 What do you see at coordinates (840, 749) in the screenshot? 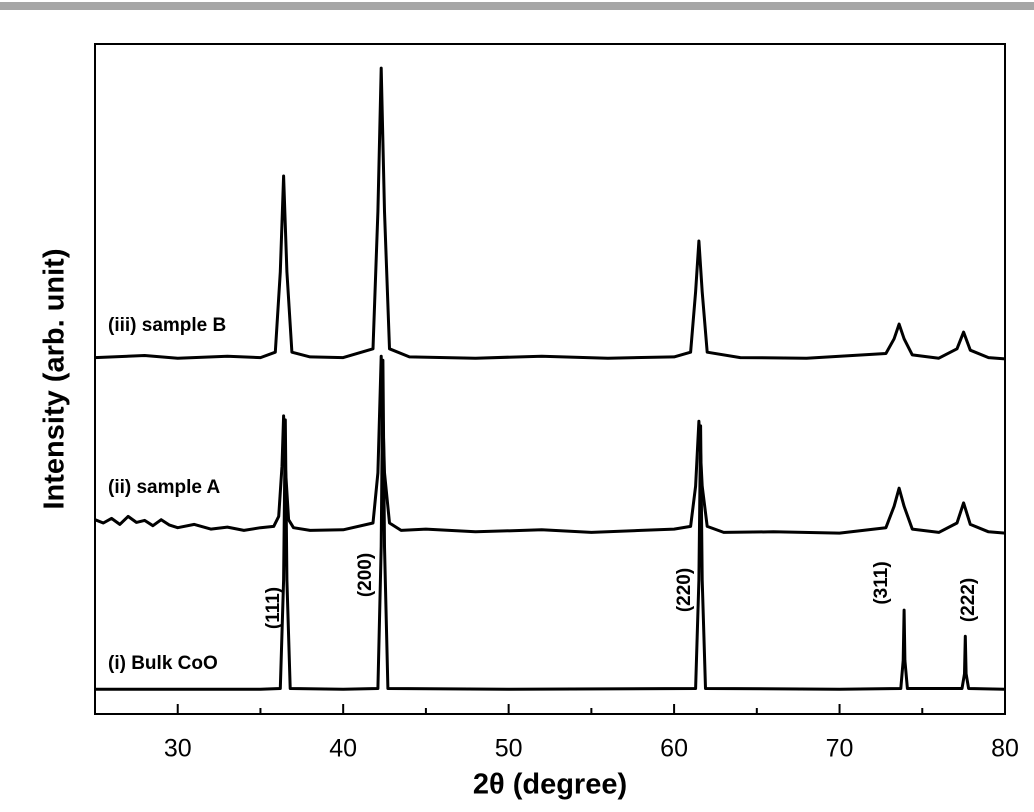
I see `x-tick-label: 70` at bounding box center [840, 749].